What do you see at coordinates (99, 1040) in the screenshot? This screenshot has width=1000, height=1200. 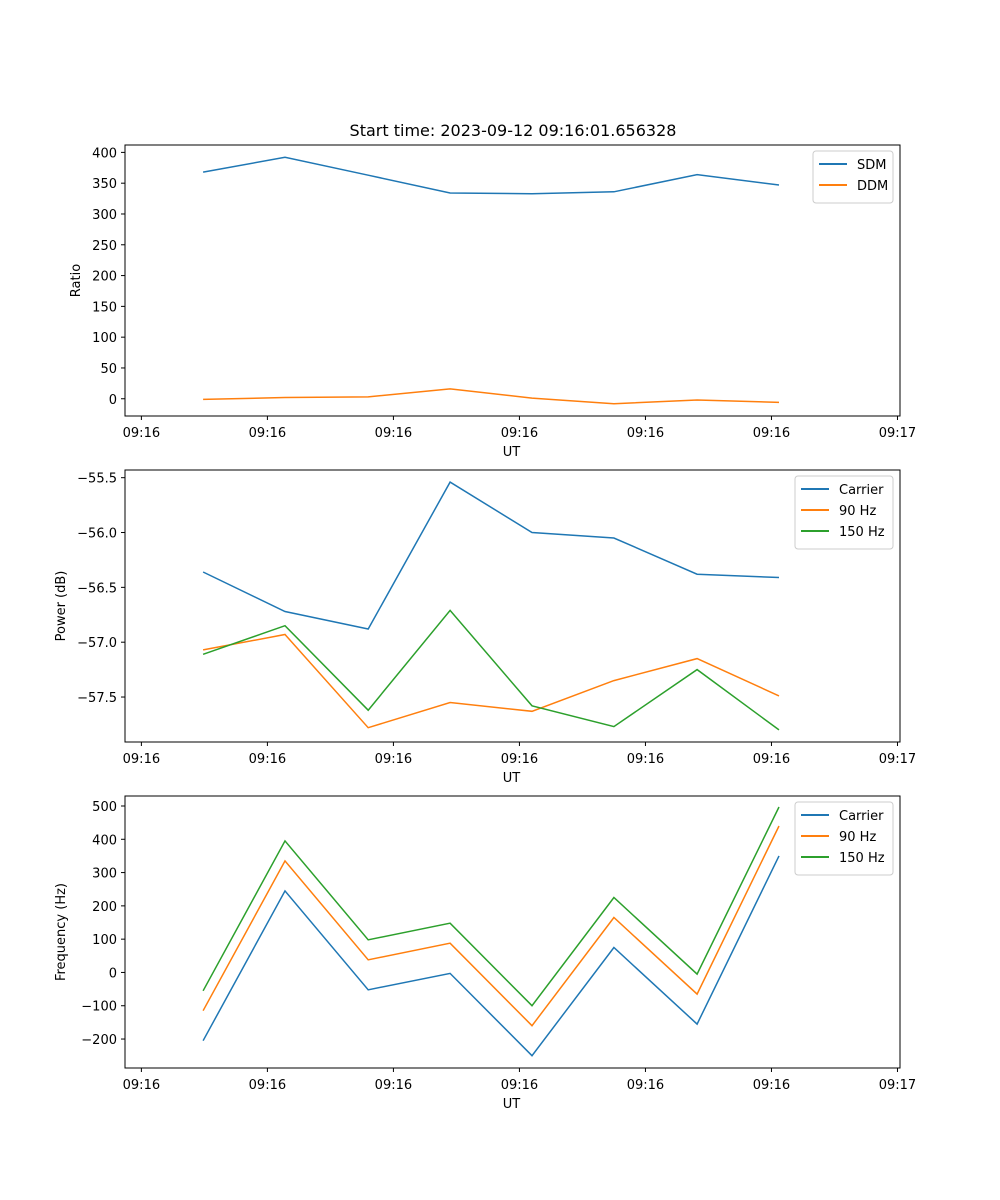 I see `y-tick-label: −200` at bounding box center [99, 1040].